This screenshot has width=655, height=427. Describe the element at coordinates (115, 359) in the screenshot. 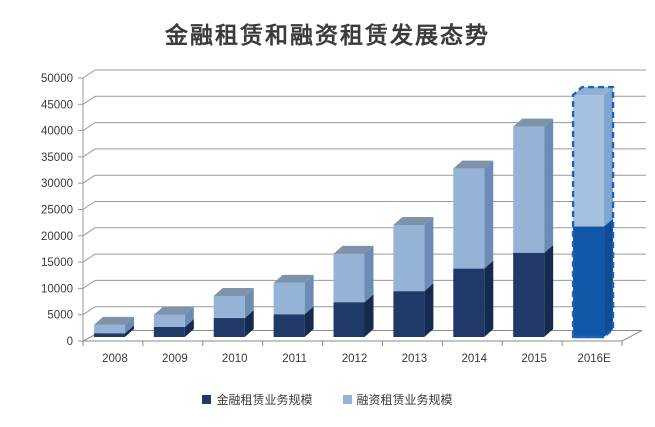

I see `x-tick-label: 2008` at that location.